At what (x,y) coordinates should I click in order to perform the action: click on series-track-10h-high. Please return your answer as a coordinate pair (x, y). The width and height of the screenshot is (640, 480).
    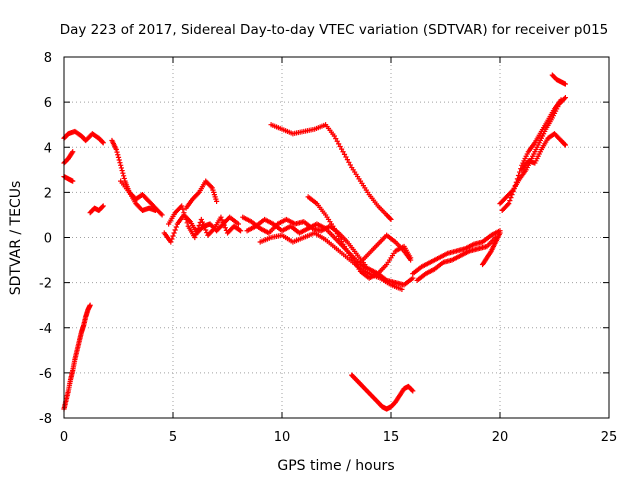
    Looking at the image, I should click on (331, 172).